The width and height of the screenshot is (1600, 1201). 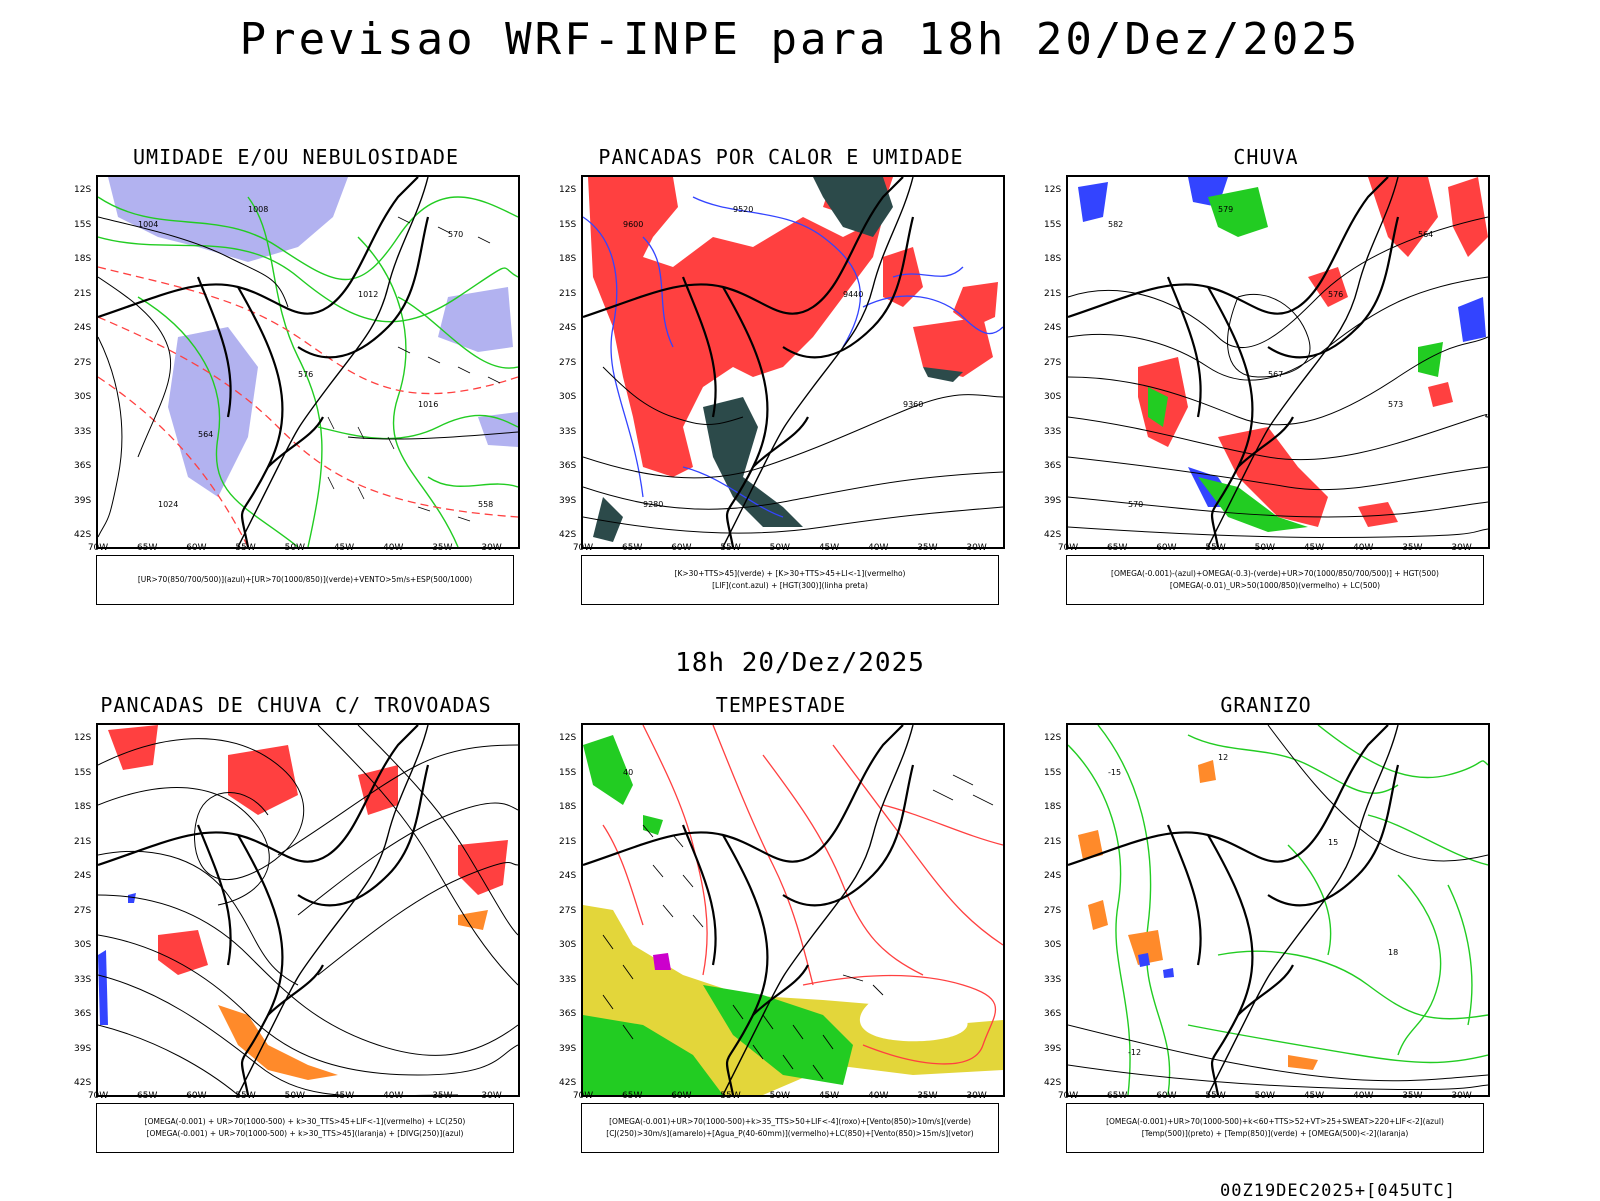 I want to click on map-chuva: 582 579 576 573 570 567 564, so click(x=1278, y=362).